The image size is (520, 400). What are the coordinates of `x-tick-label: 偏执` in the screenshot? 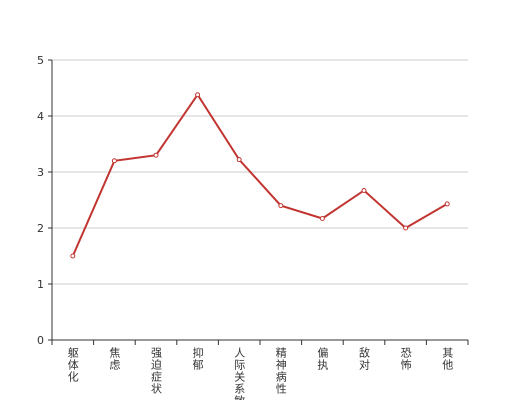 It's located at (322, 358).